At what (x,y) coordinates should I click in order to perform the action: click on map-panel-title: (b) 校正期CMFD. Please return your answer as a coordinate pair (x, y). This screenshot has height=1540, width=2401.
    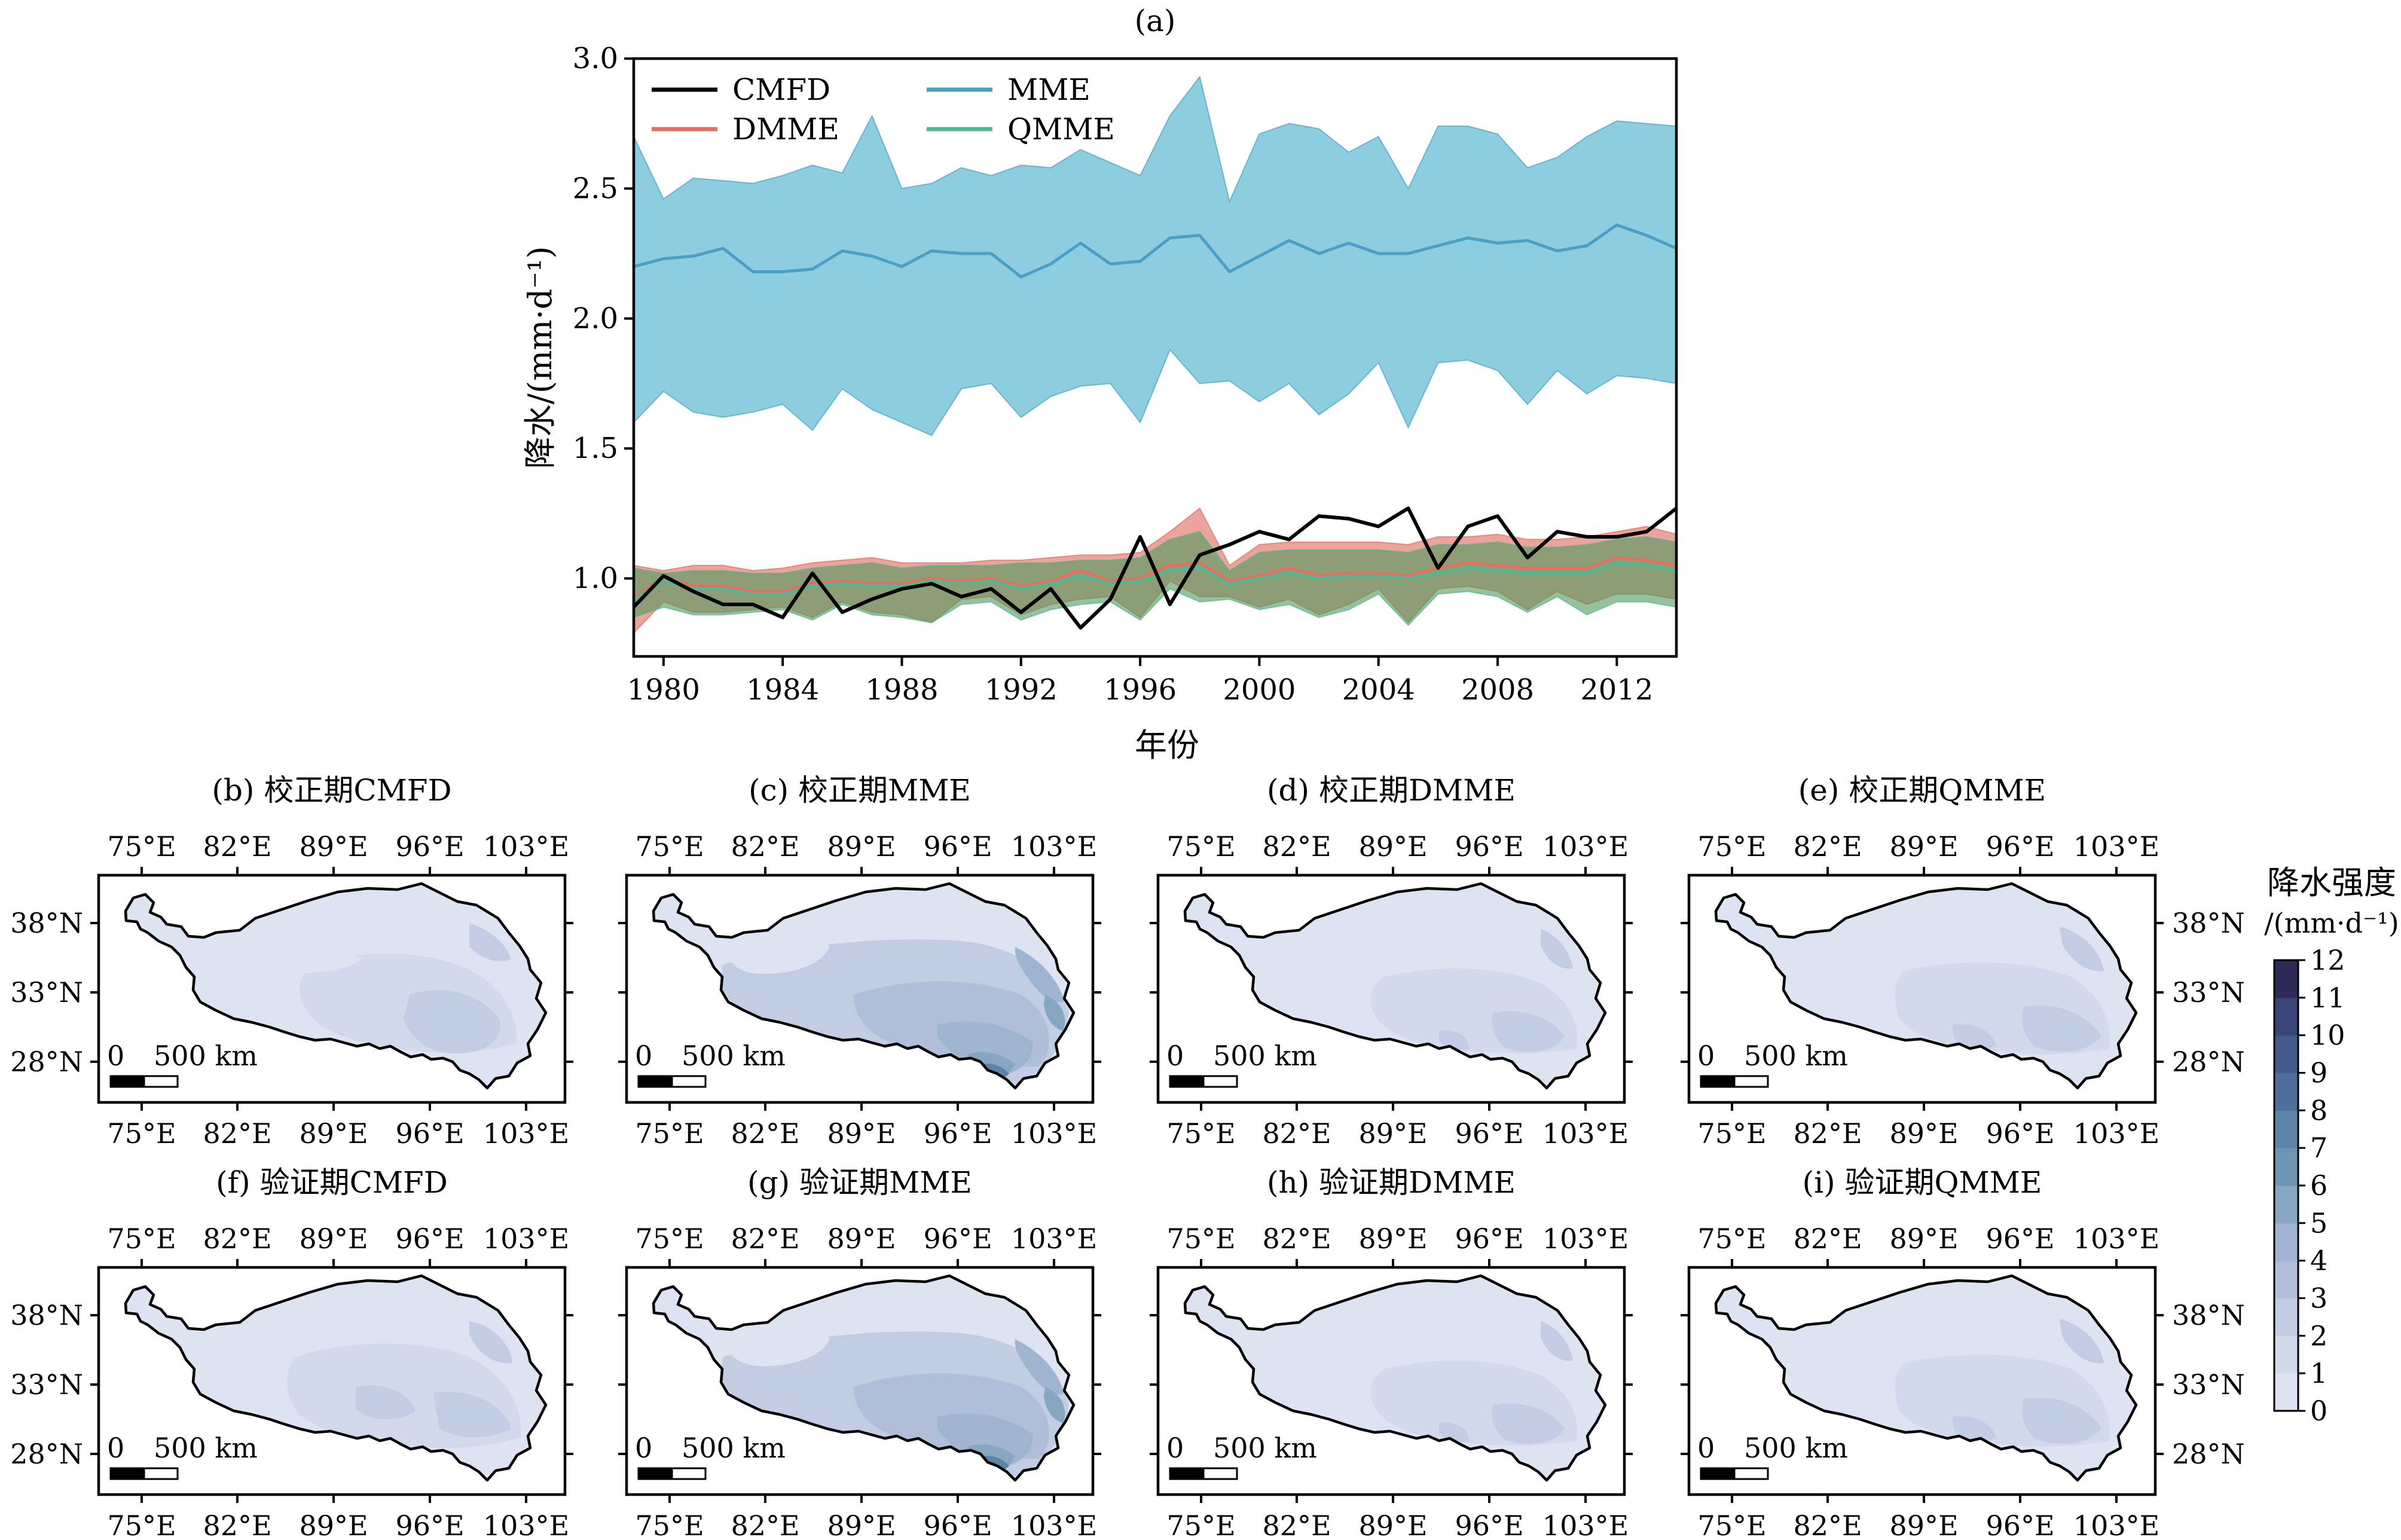
    Looking at the image, I should click on (331, 790).